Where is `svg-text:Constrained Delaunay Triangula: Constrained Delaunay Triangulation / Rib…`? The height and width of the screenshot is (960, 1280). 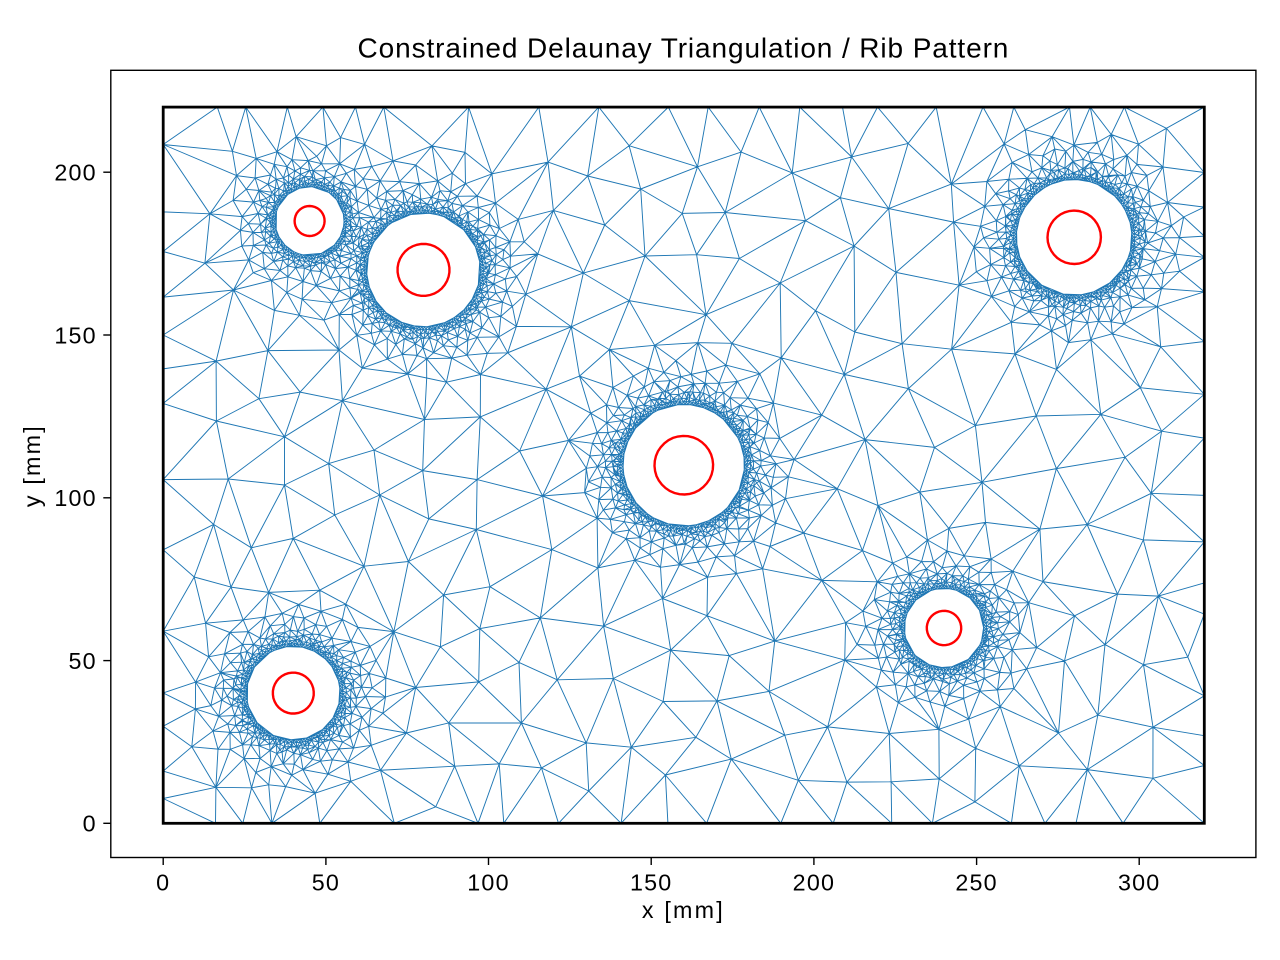 svg-text:Constrained Delaunay Triangula: Constrained Delaunay Triangulation / Rib… is located at coordinates (684, 48).